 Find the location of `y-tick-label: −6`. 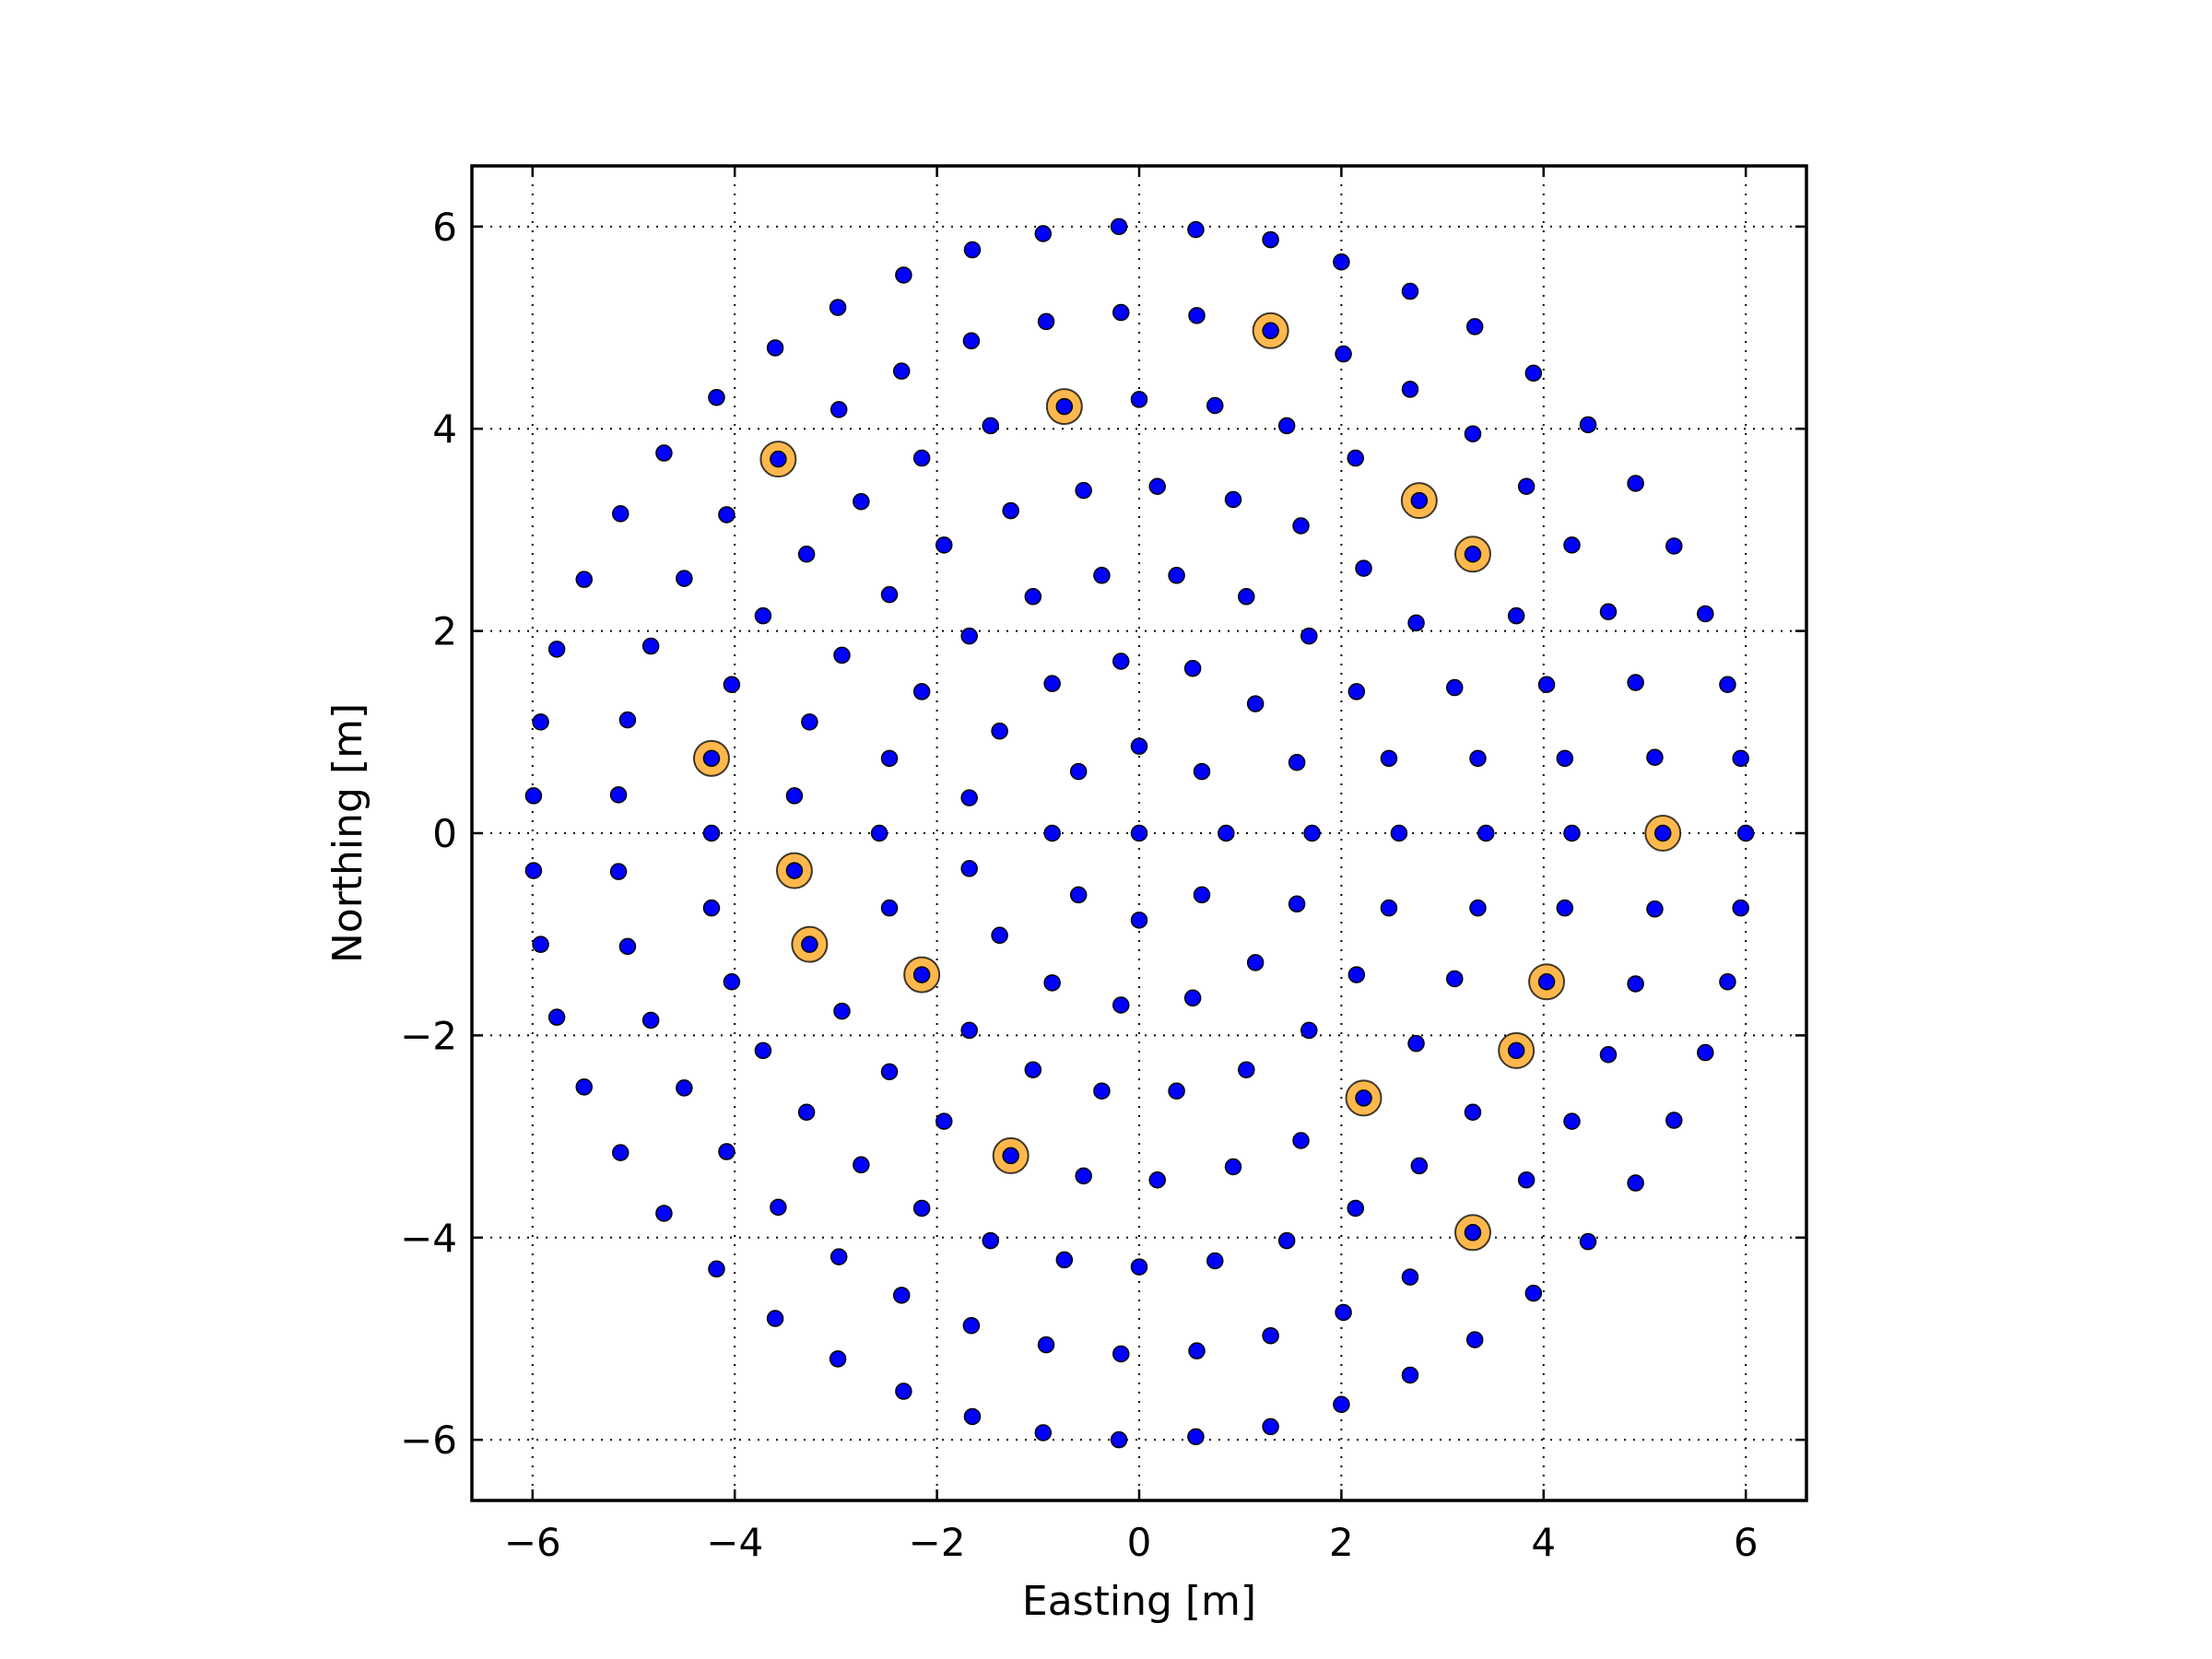

y-tick-label: −6 is located at coordinates (428, 1440).